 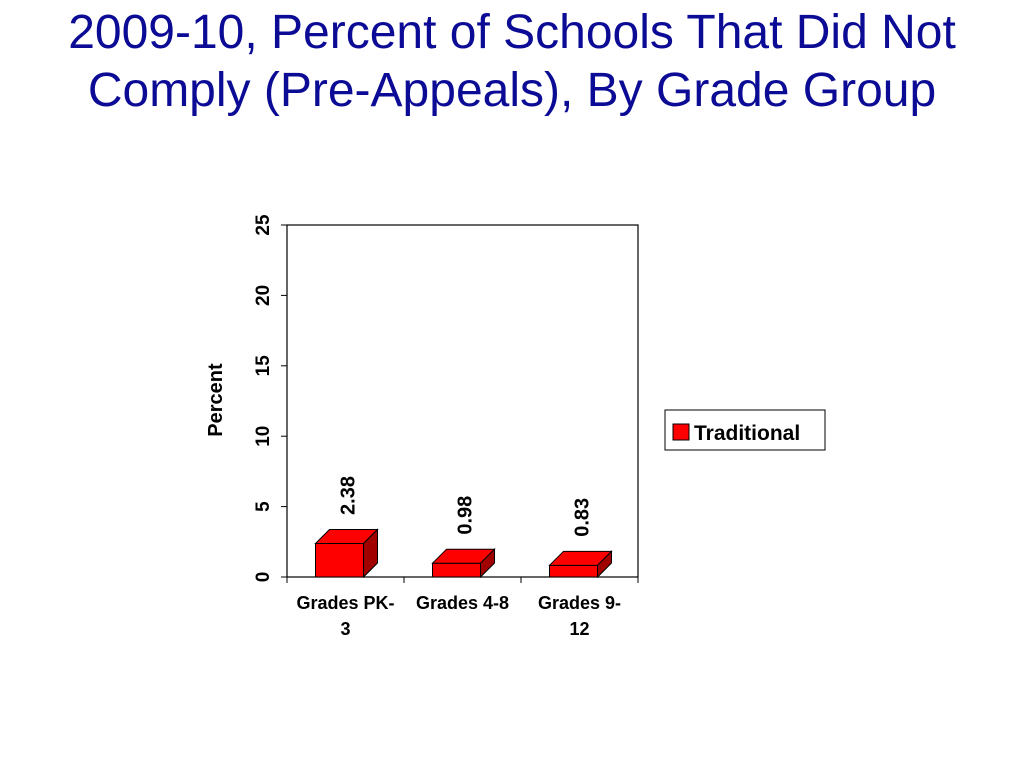 I want to click on x-tick-label: Grades 9-12, so click(x=579, y=616).